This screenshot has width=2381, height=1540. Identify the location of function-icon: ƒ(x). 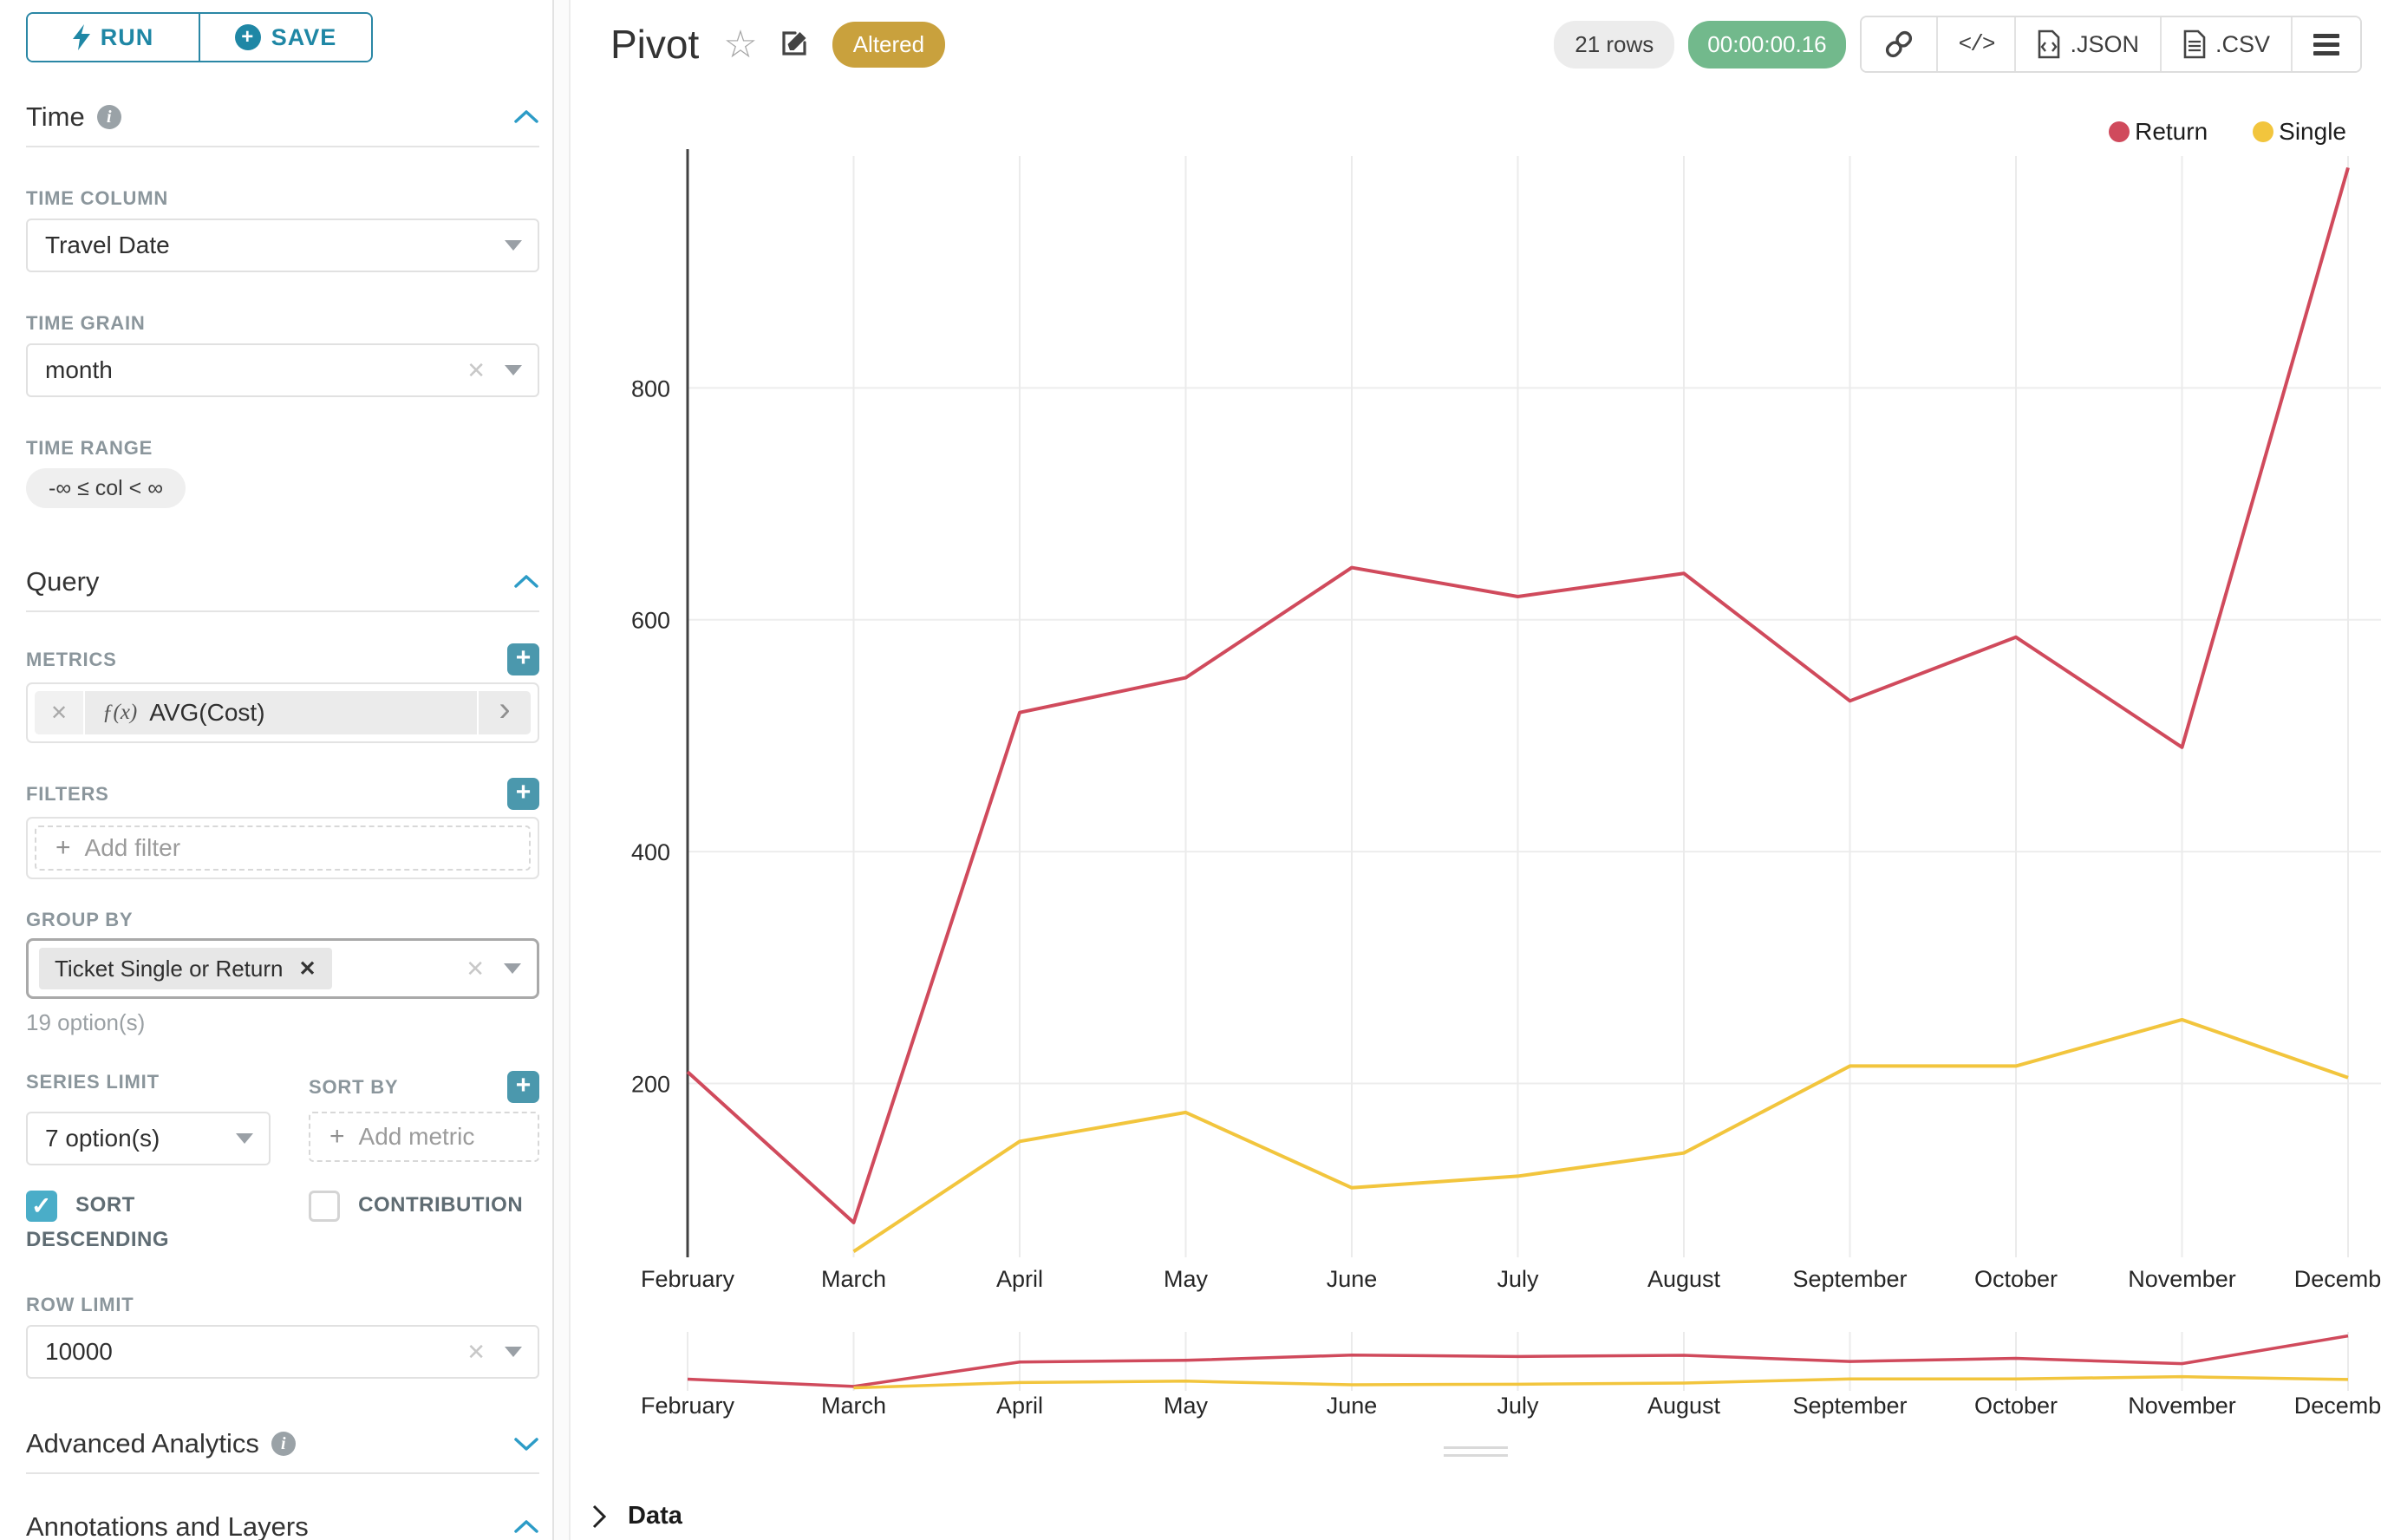
(120, 712).